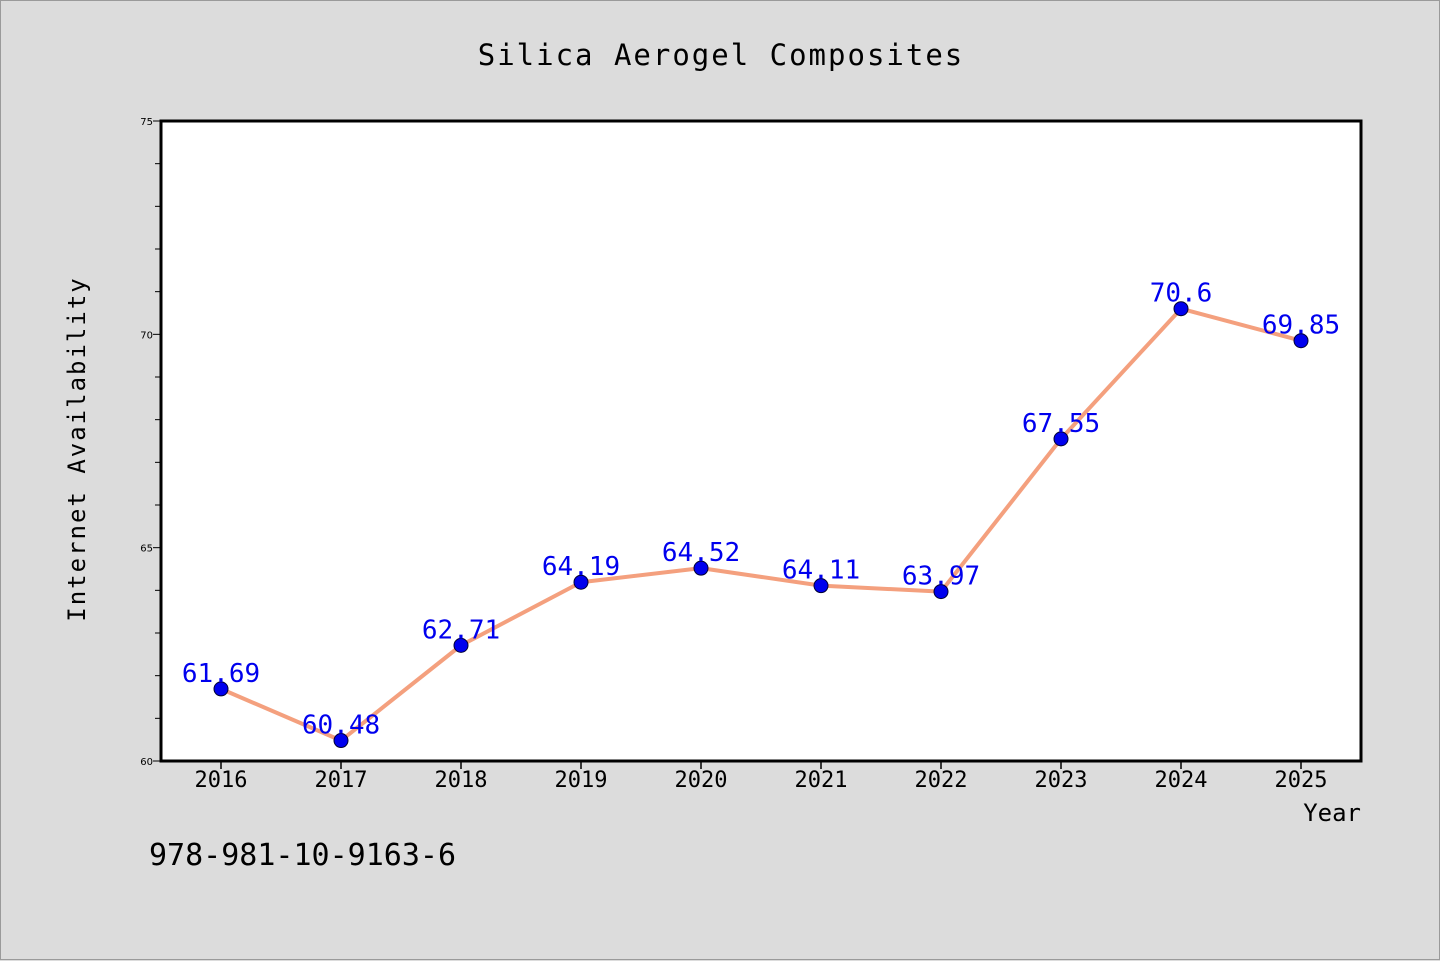  Describe the element at coordinates (821, 780) in the screenshot. I see `x-tick-label: 2021` at that location.